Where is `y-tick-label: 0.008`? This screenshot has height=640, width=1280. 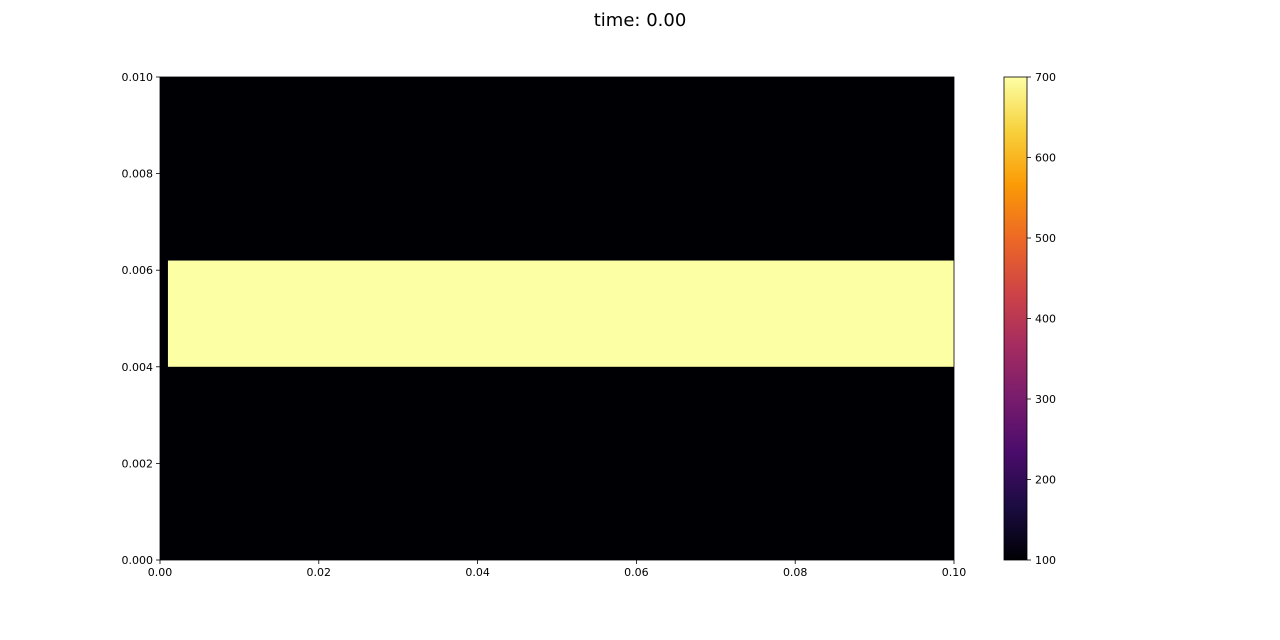
y-tick-label: 0.008 is located at coordinates (138, 174).